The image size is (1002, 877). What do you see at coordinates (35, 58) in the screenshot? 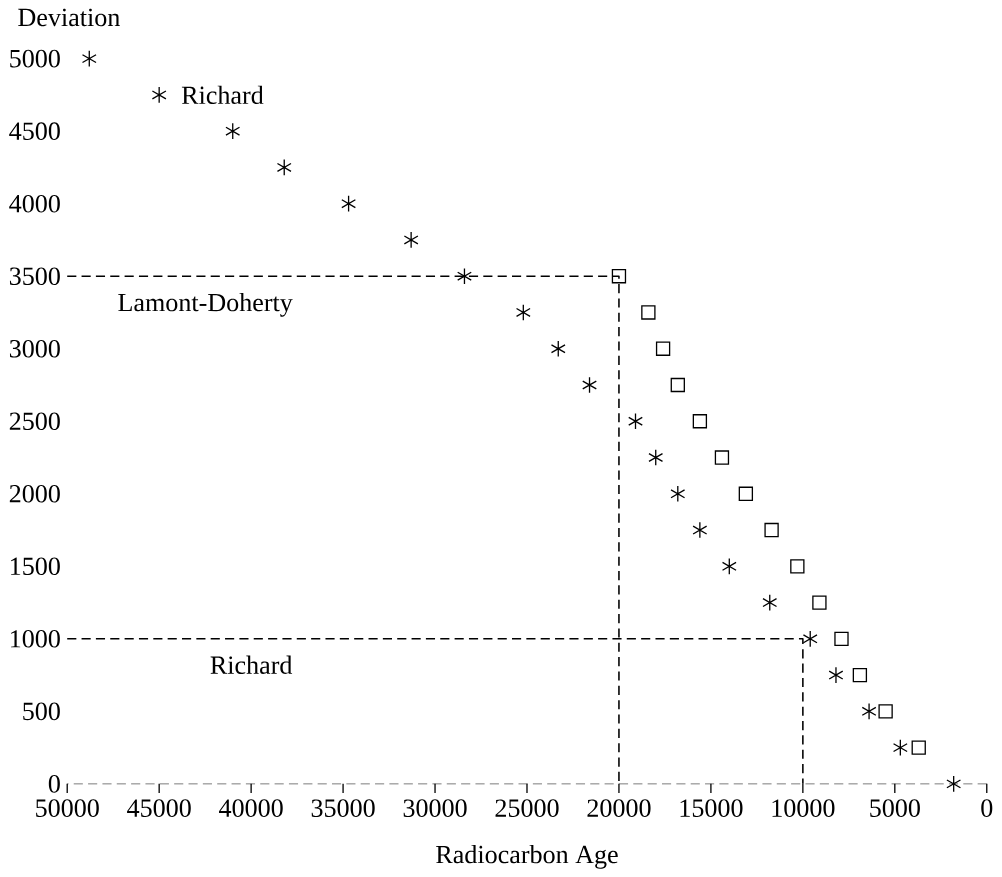
I see `y-tick-label: 5000` at bounding box center [35, 58].